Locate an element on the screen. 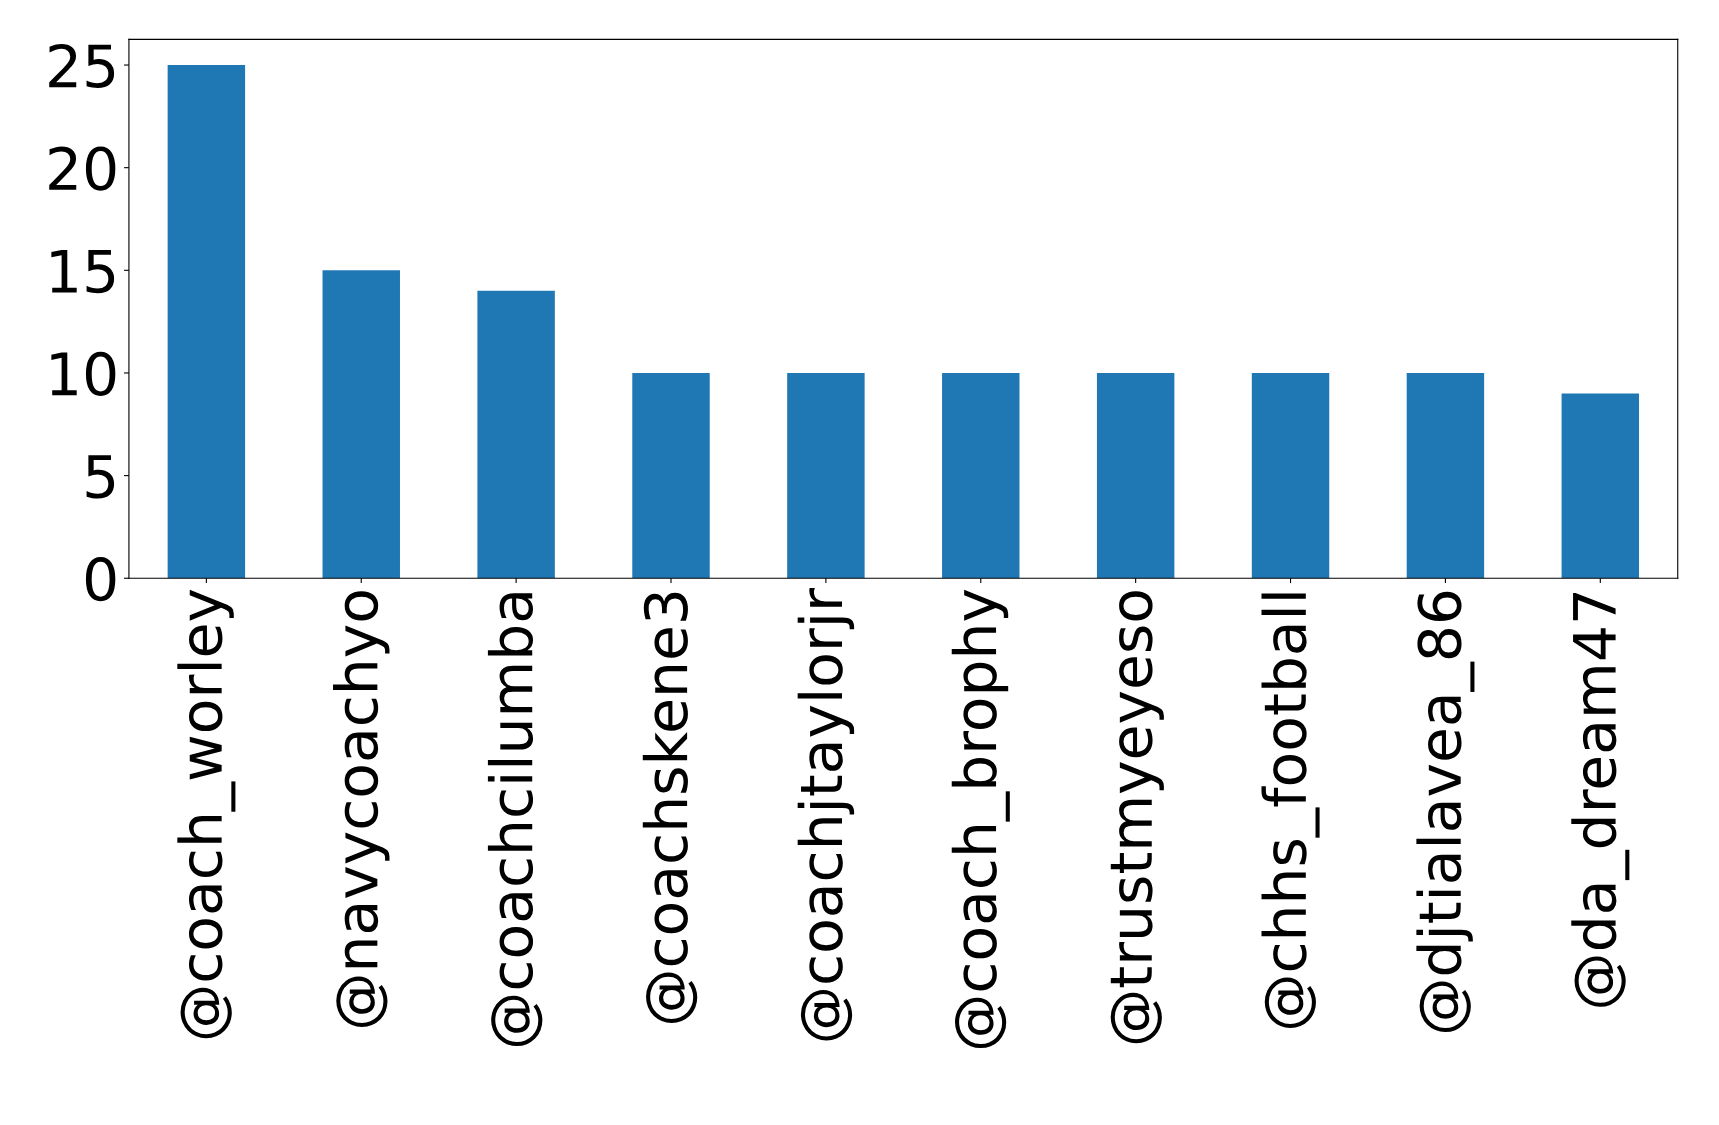 The width and height of the screenshot is (1719, 1125). x-tick-label: @coach_worley is located at coordinates (206, 814).